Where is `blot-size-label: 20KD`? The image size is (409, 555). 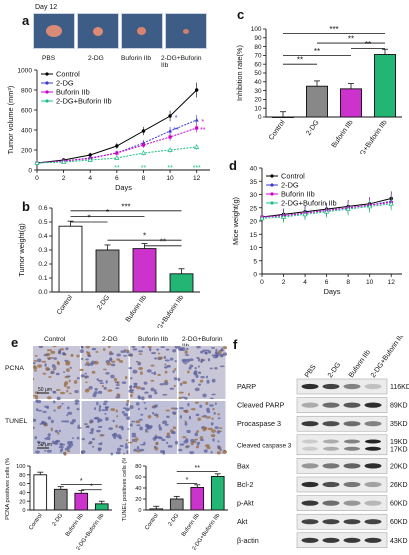
blot-size-label: 20KD is located at coordinates (399, 466).